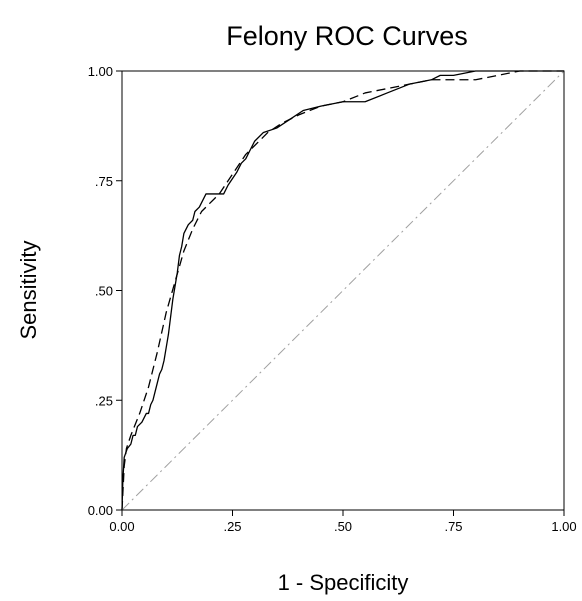  What do you see at coordinates (100, 510) in the screenshot?
I see `y-tick-label: 0.00` at bounding box center [100, 510].